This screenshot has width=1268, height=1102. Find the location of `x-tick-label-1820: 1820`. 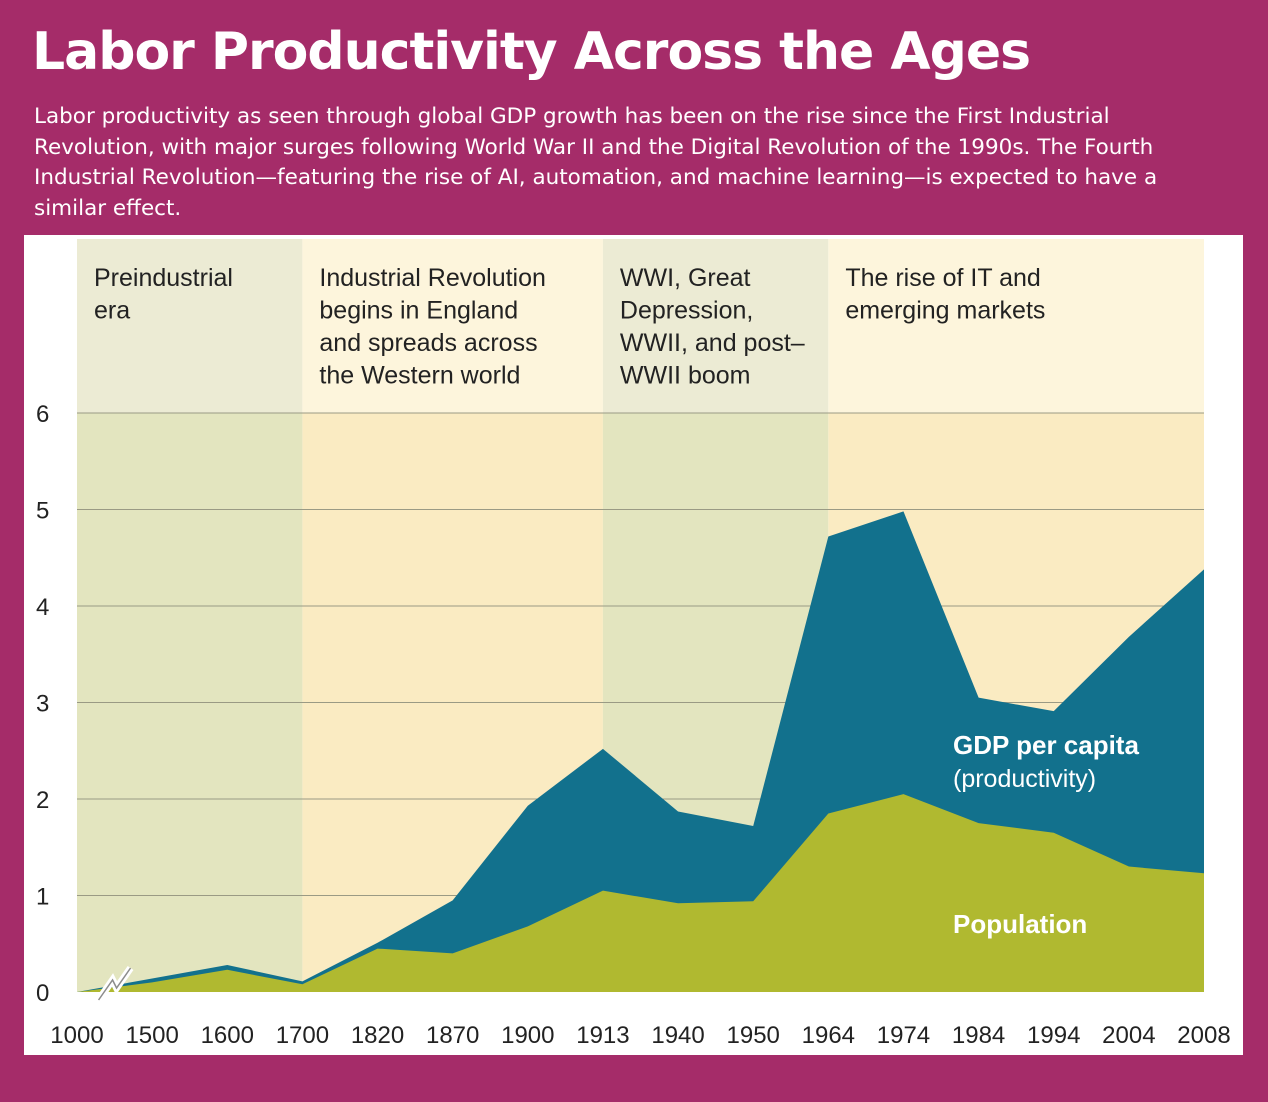

x-tick-label-1820: 1820 is located at coordinates (377, 1035).